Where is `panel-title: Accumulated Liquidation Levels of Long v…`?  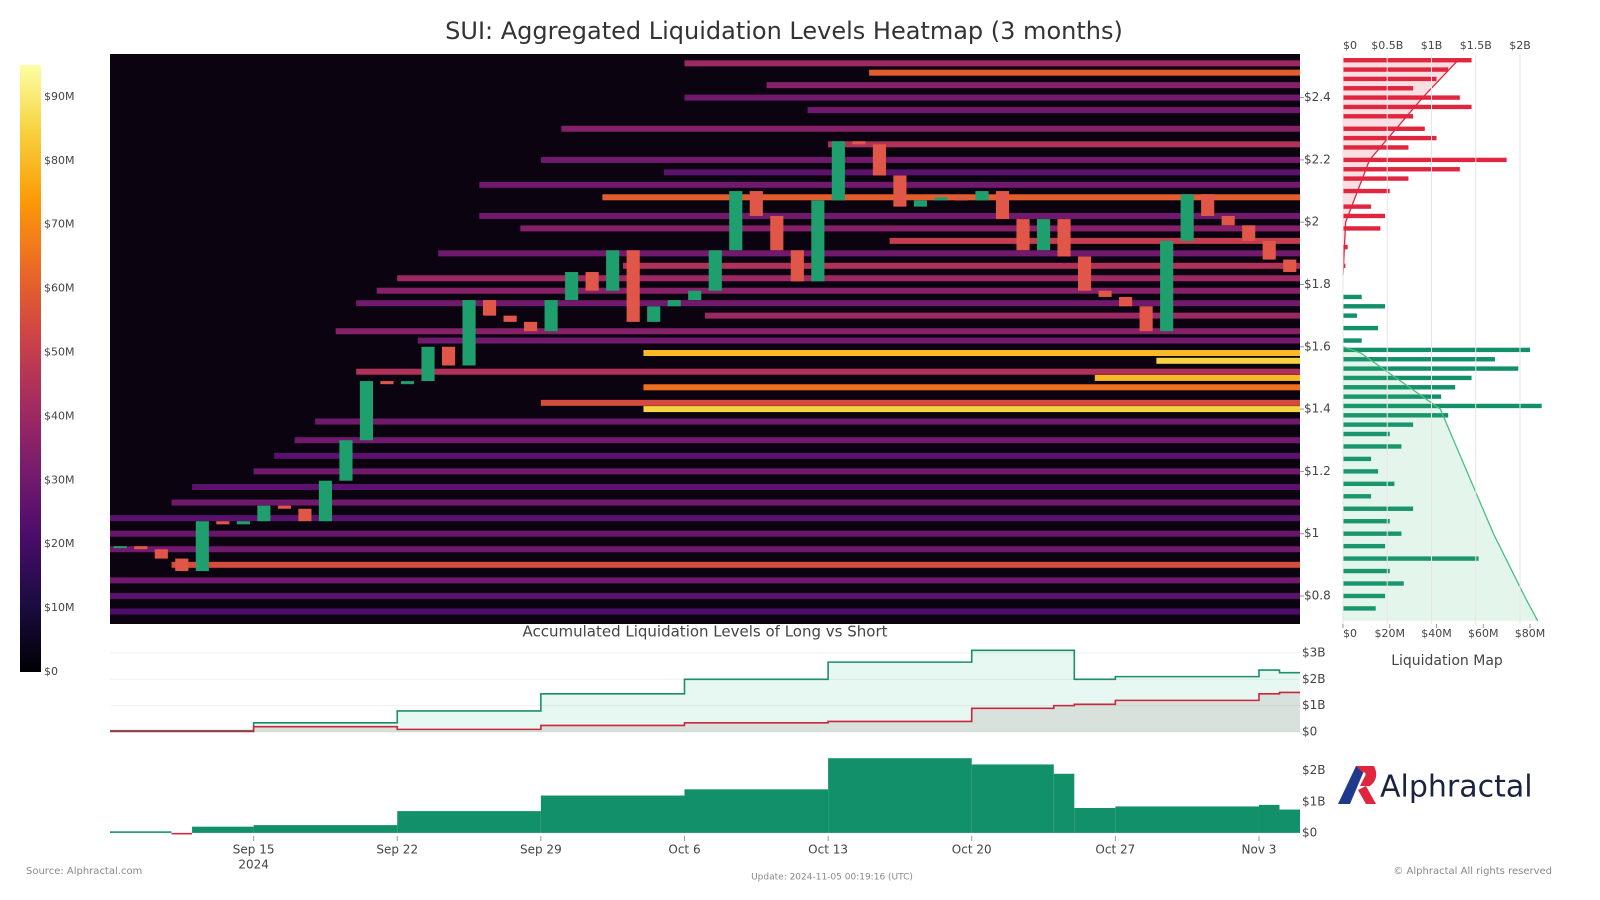 panel-title: Accumulated Liquidation Levels of Long v… is located at coordinates (705, 632).